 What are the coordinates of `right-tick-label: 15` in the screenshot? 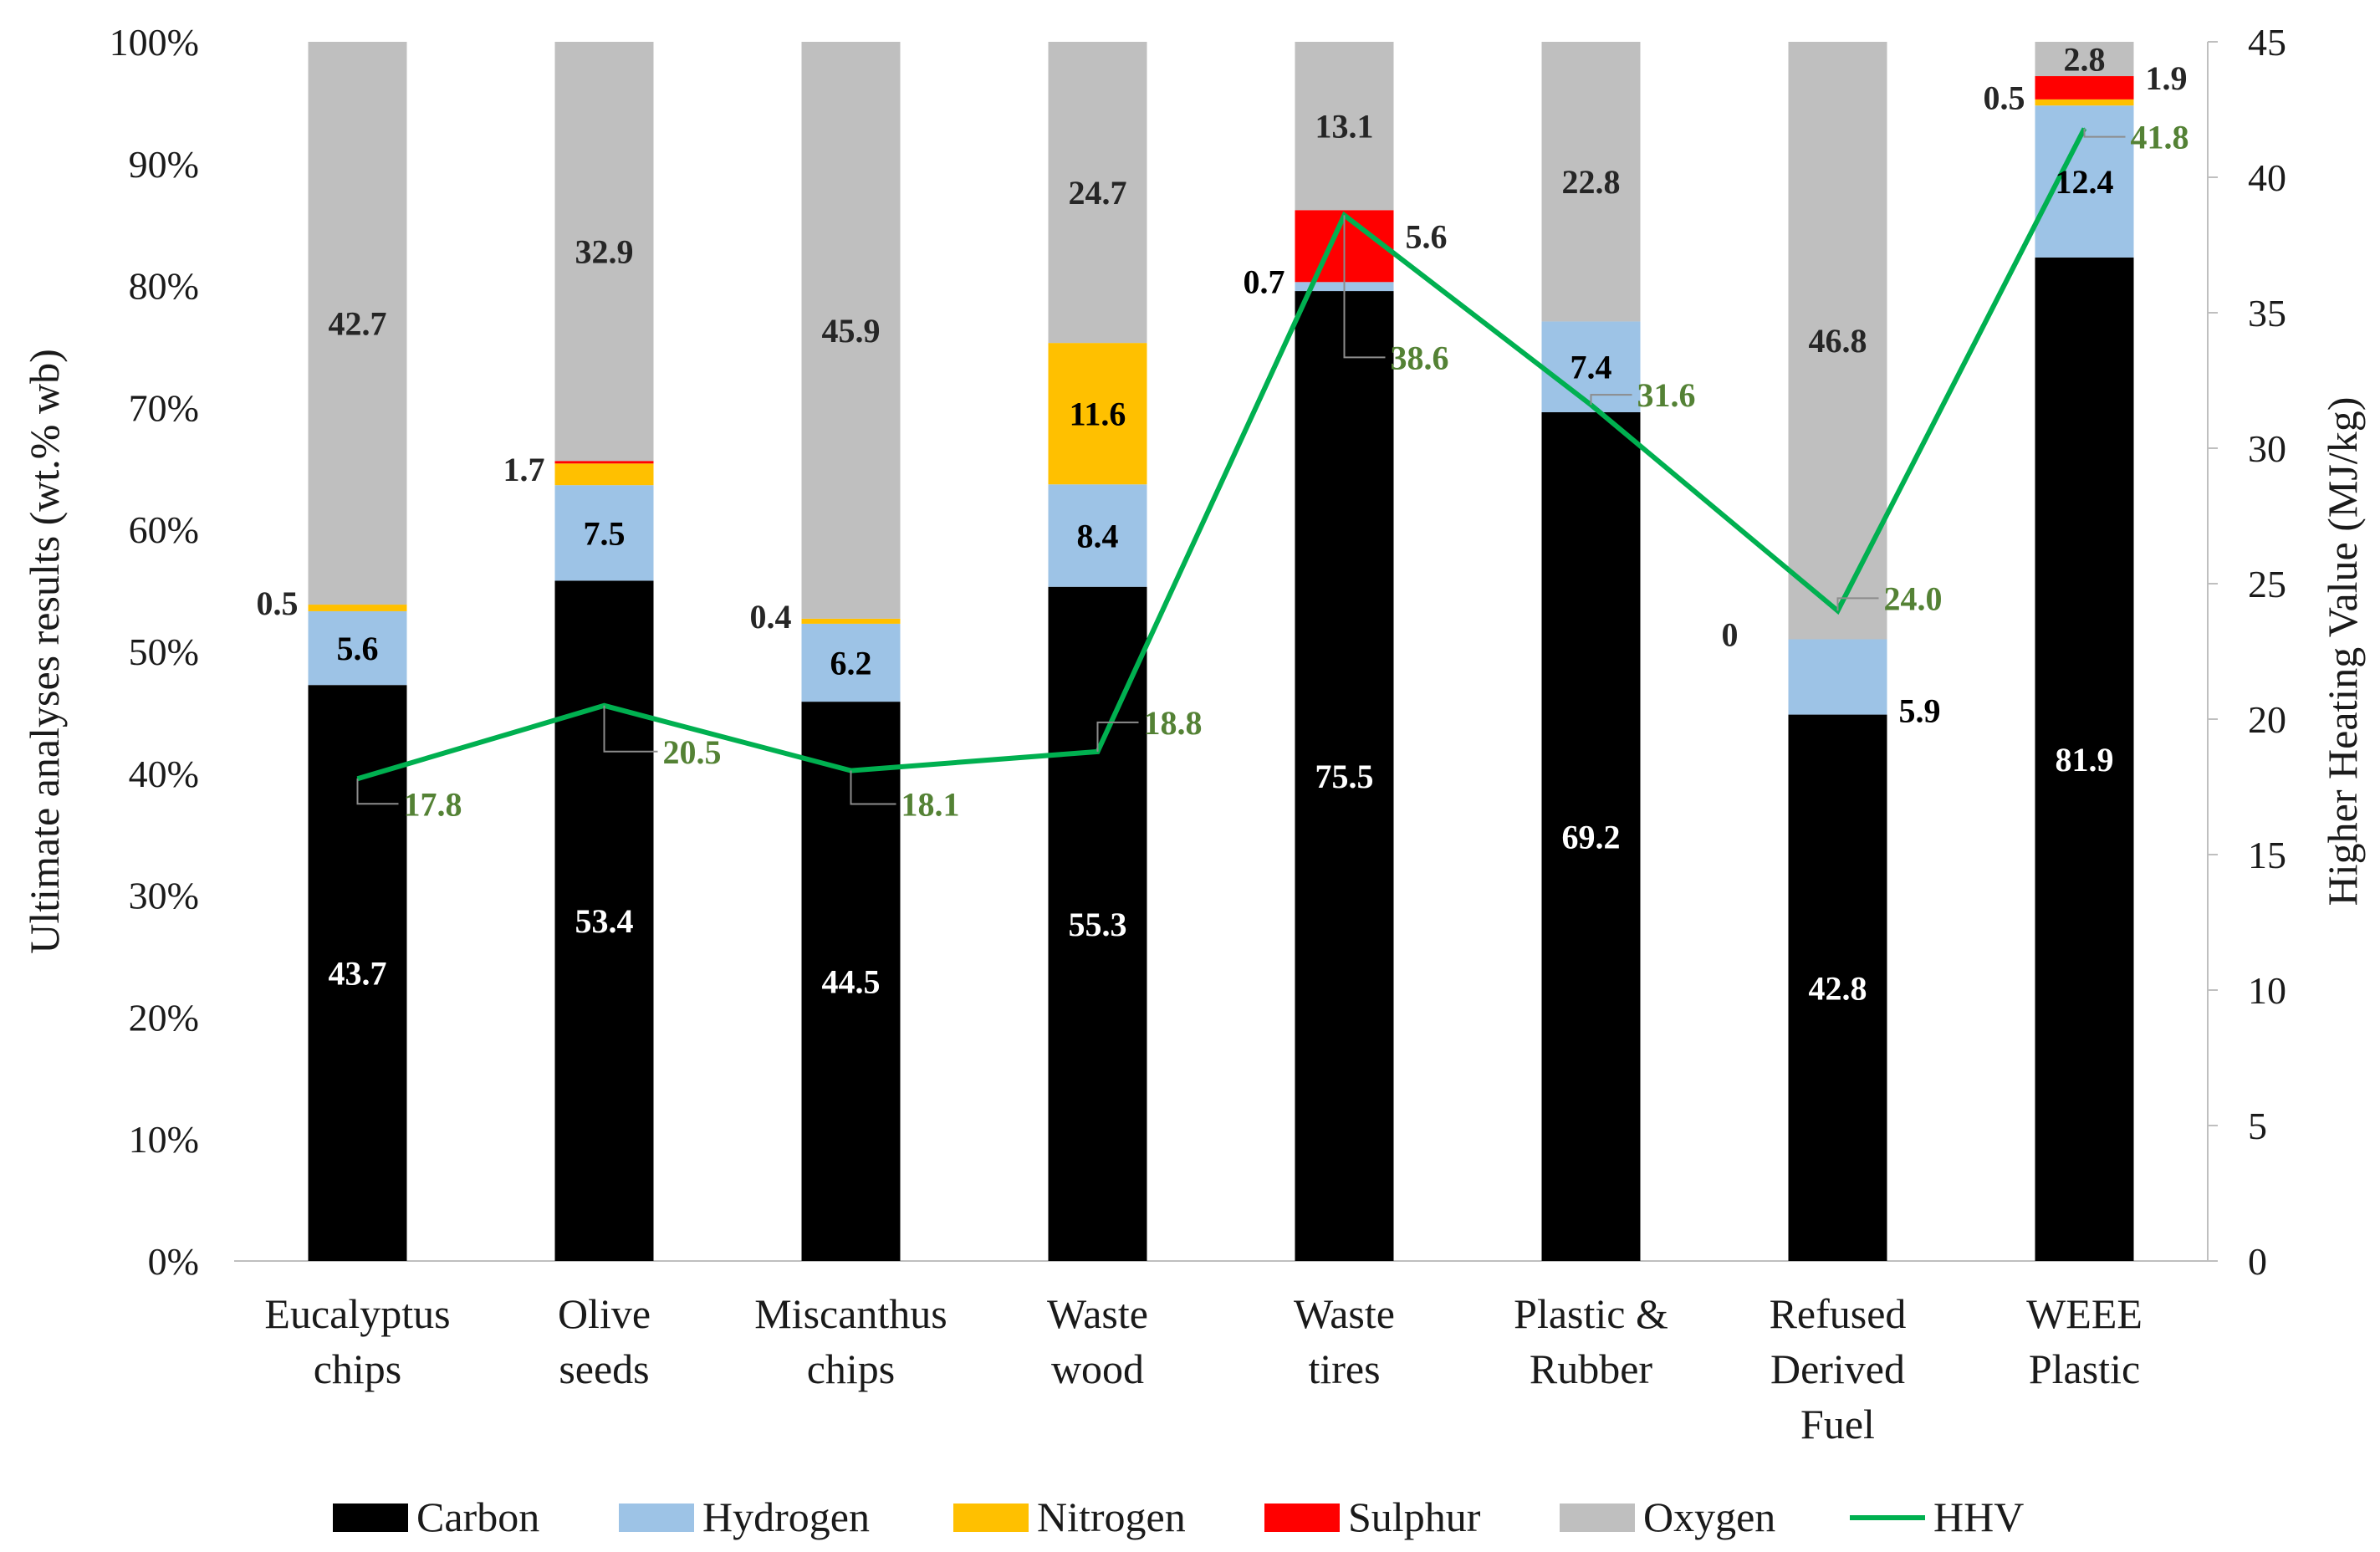 It's located at (2267, 855).